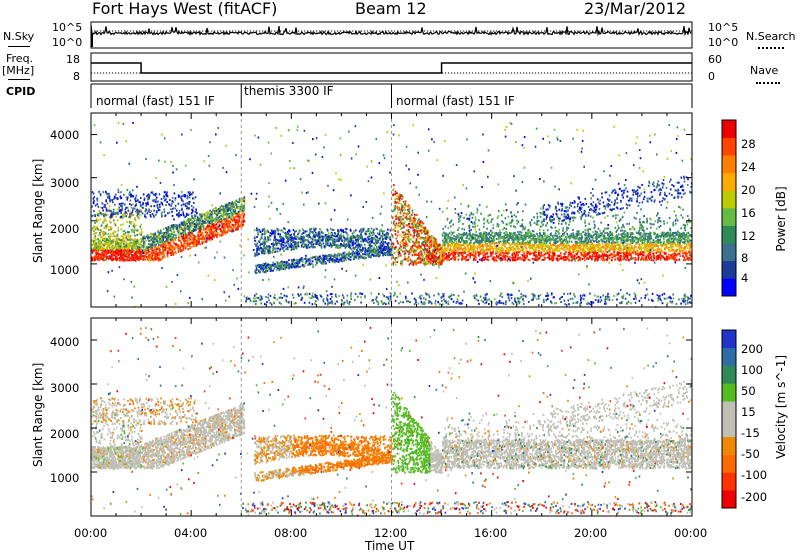  Describe the element at coordinates (391, 67) in the screenshot. I see `freq-frame` at that location.